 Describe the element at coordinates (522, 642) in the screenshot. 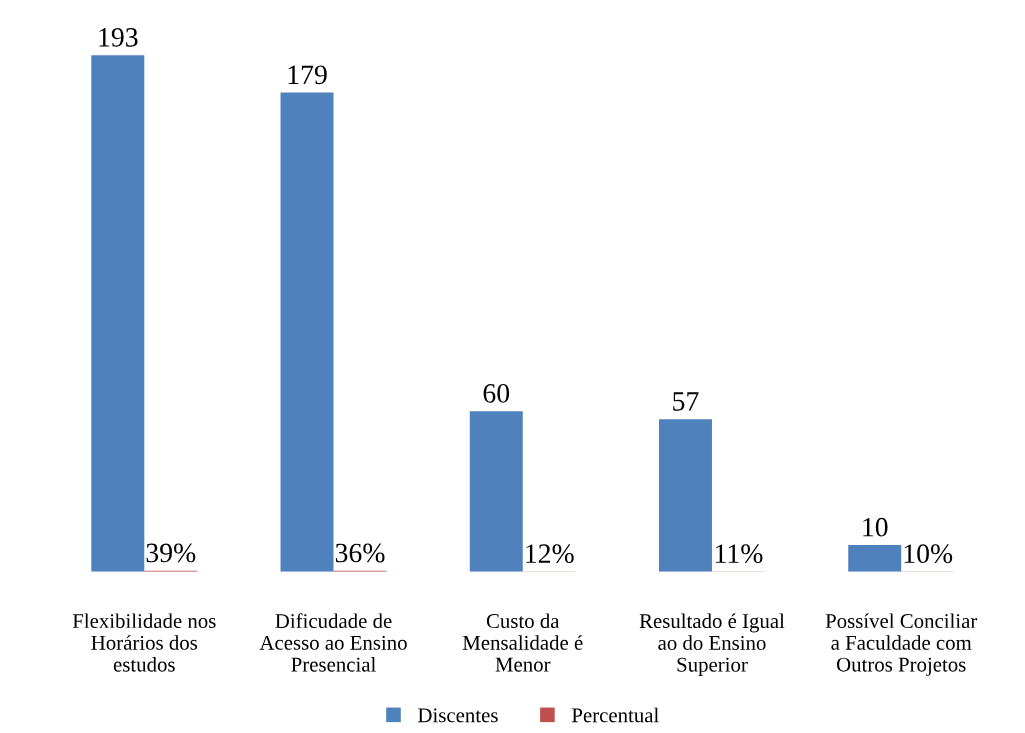

I see `x-tick-label: Custo da Mensalidade é Menor` at that location.